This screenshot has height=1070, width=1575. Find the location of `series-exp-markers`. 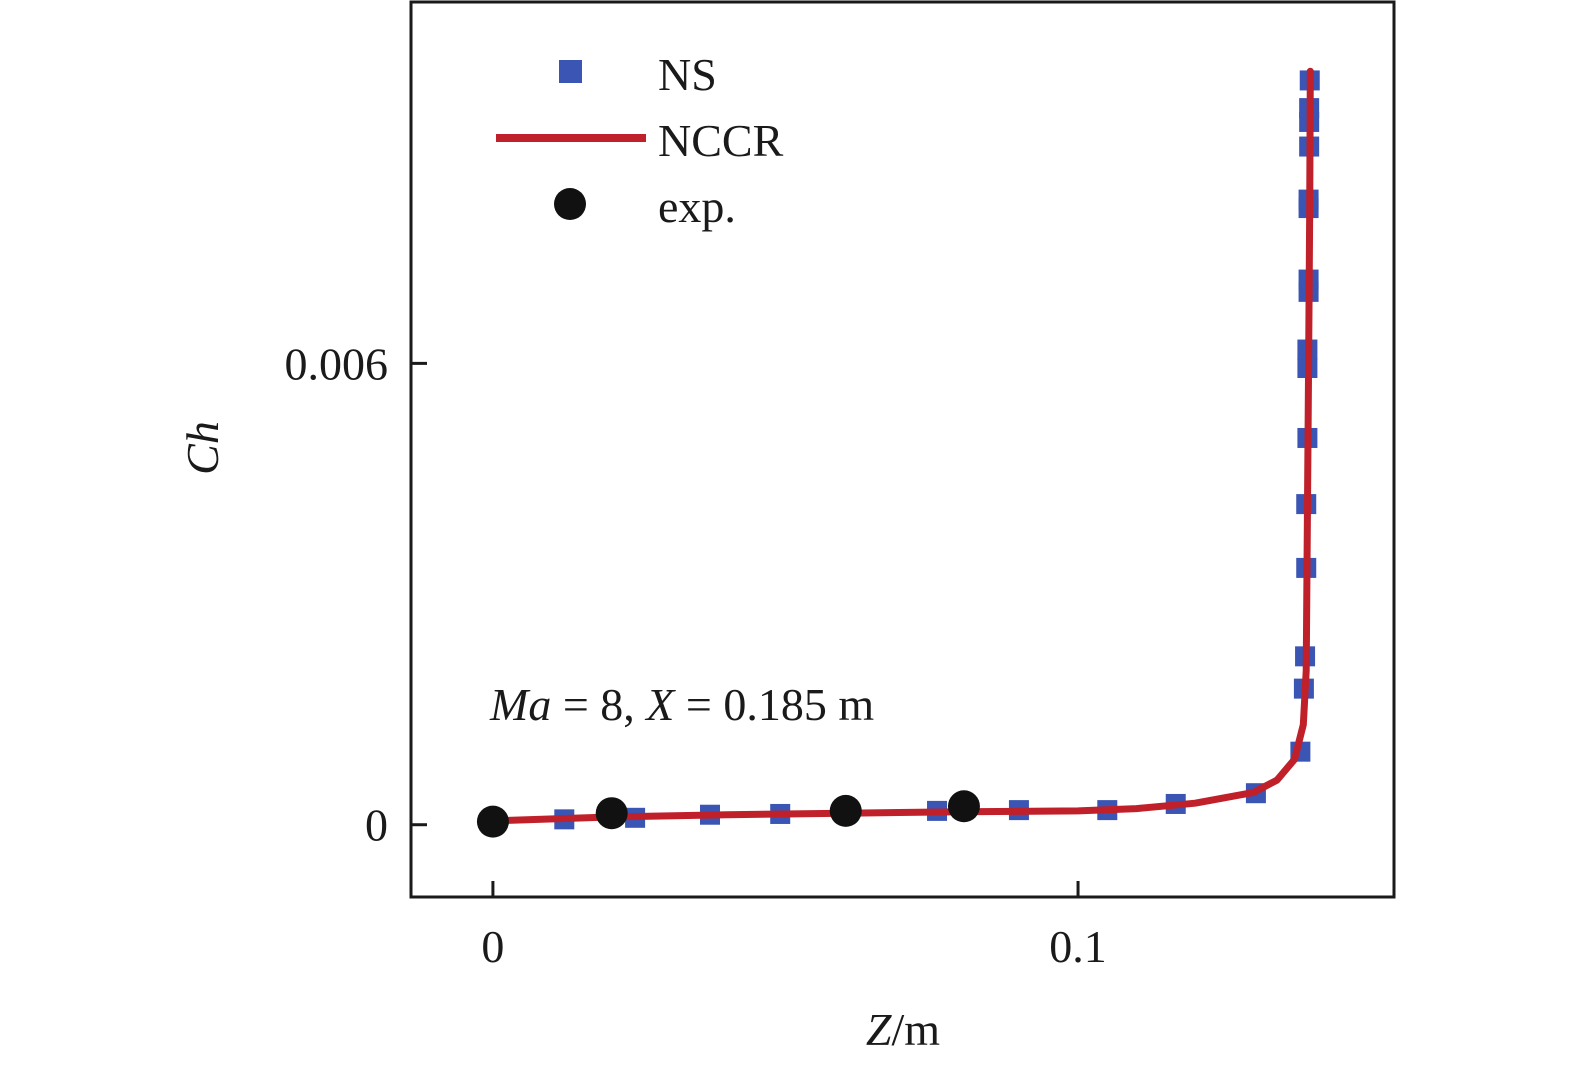

series-exp-markers is located at coordinates (728, 814).